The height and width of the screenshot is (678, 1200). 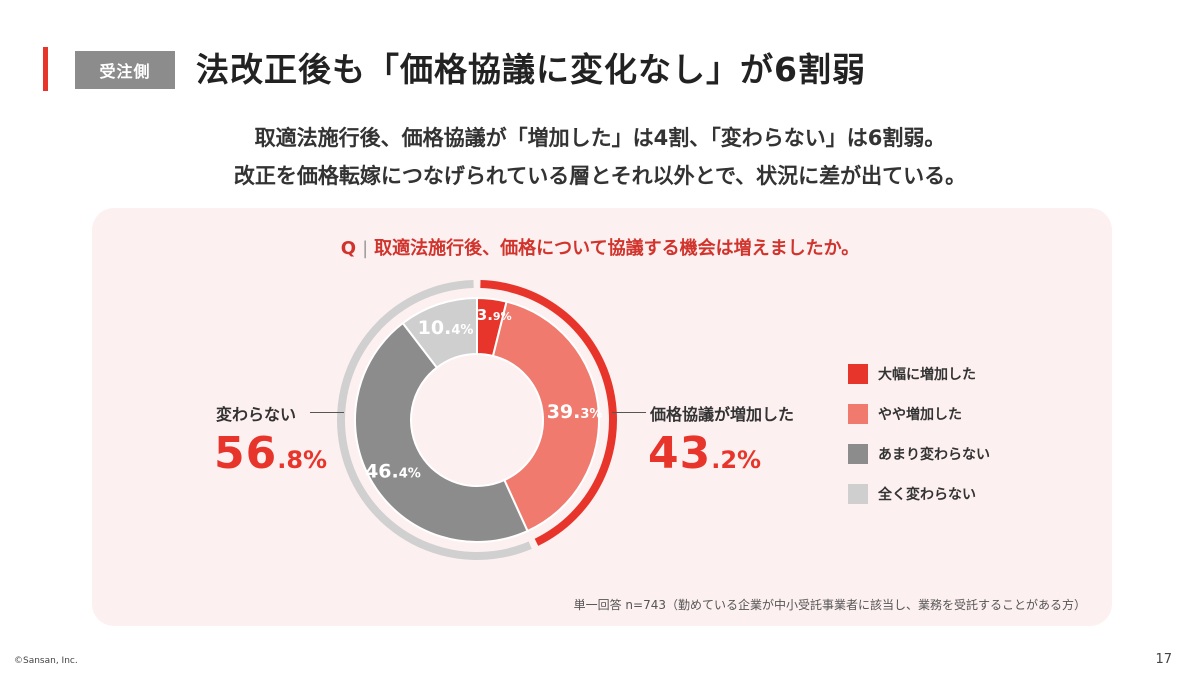 I want to click on question-body: 取適法施行後、価格について協議する機会は増えましたか。, so click(x=617, y=248).